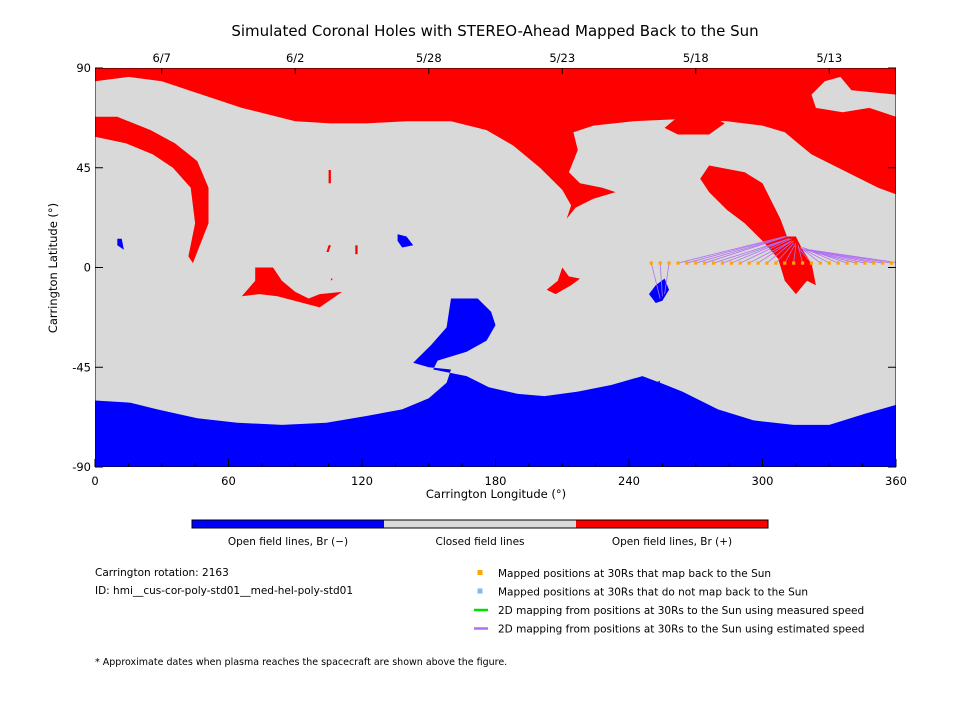  What do you see at coordinates (83, 168) in the screenshot?
I see `y-tick-label: 45` at bounding box center [83, 168].